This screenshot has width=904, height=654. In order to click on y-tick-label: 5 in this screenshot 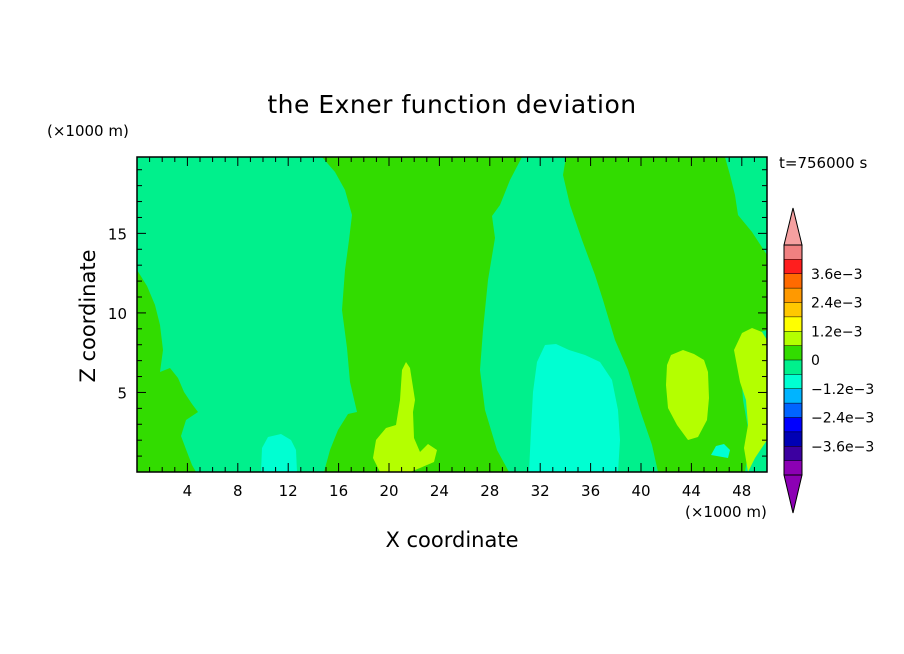, I will do `click(122, 393)`.